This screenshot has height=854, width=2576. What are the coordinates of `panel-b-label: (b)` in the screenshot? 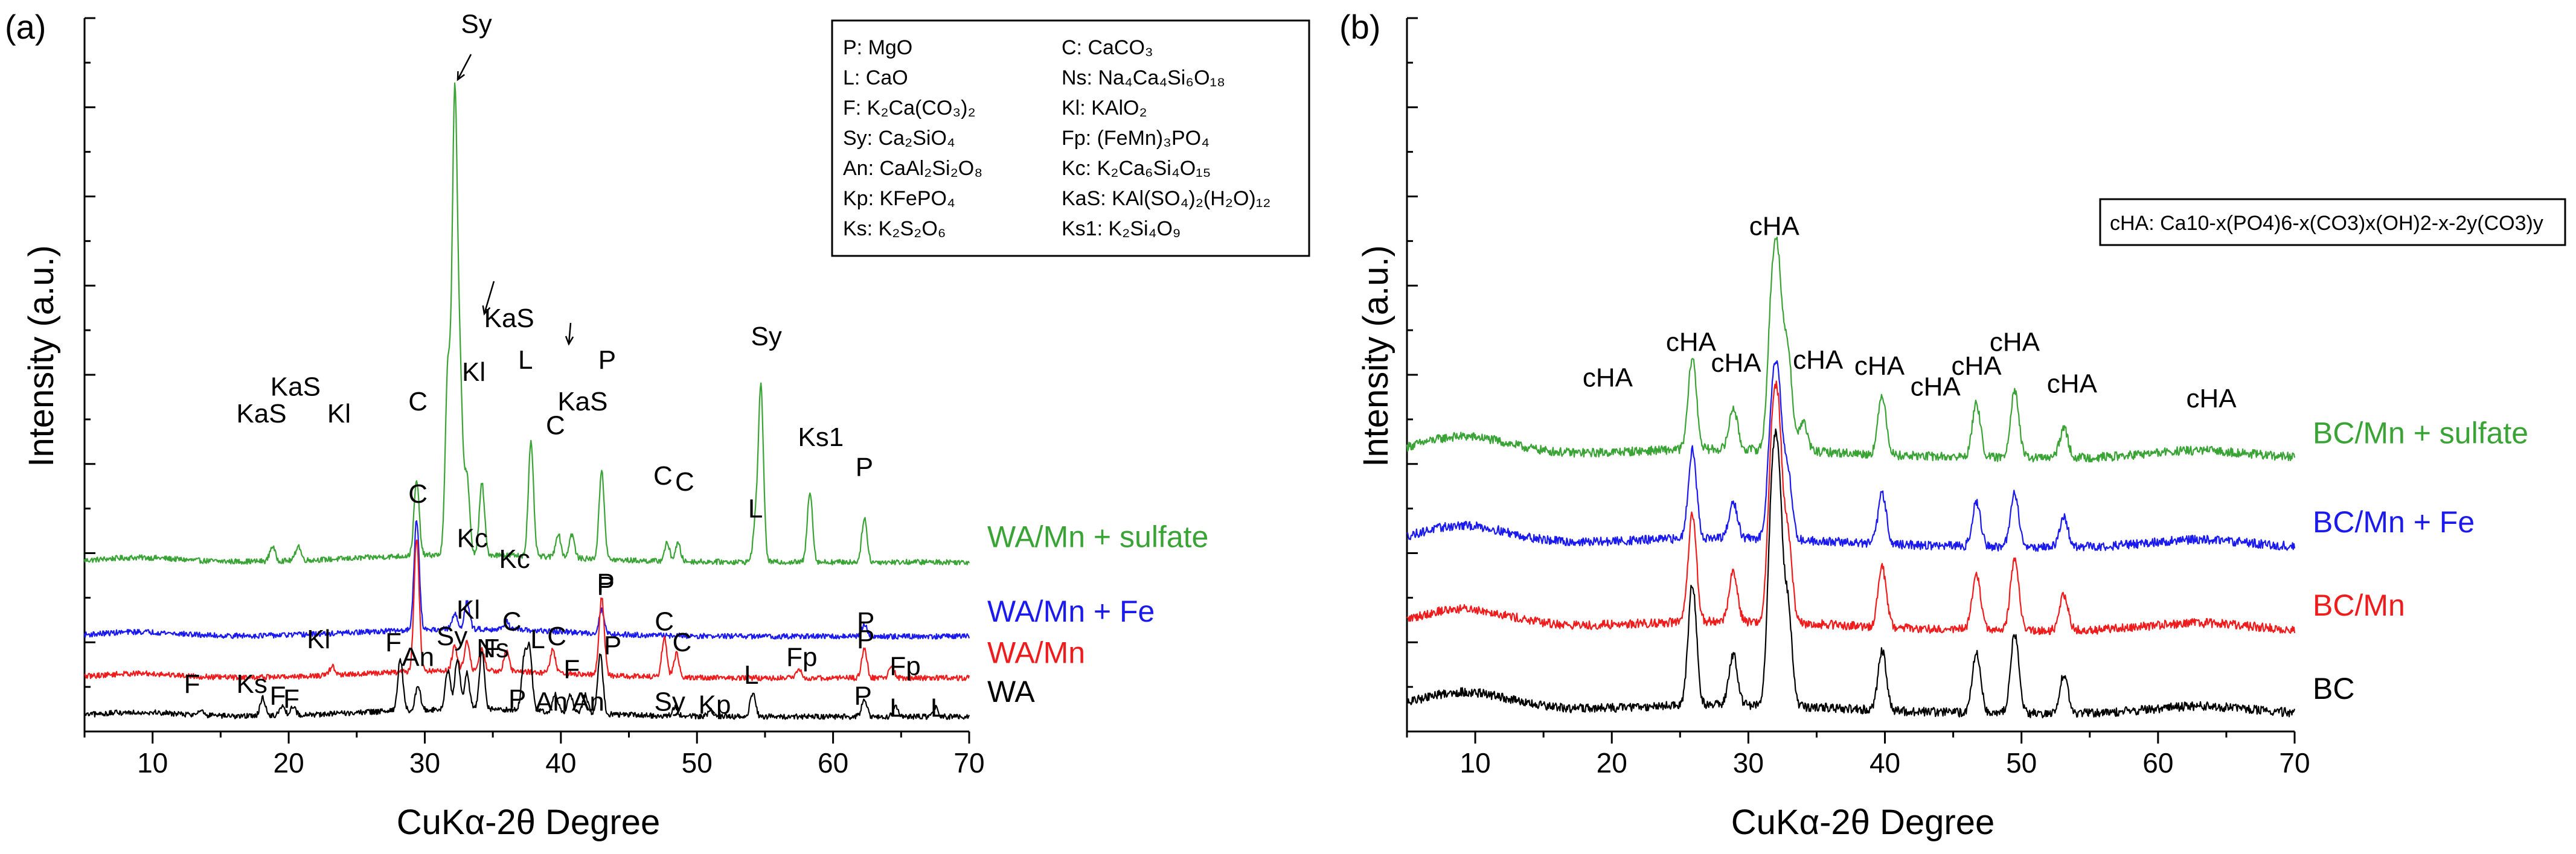 It's located at (1359, 27).